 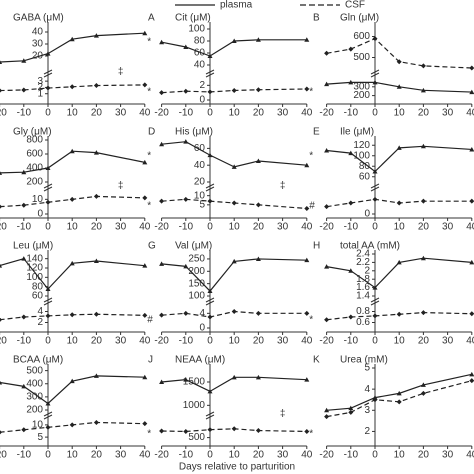 What do you see at coordinates (33, 246) in the screenshot?
I see `panel-title: Leu (μM)` at bounding box center [33, 246].